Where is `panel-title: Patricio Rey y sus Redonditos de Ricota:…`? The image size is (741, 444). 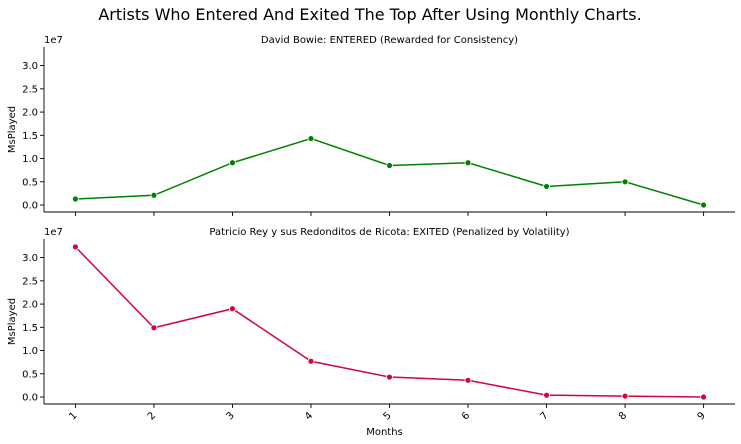
panel-title: Patricio Rey y sus Redonditos de Ricota:… is located at coordinates (389, 232).